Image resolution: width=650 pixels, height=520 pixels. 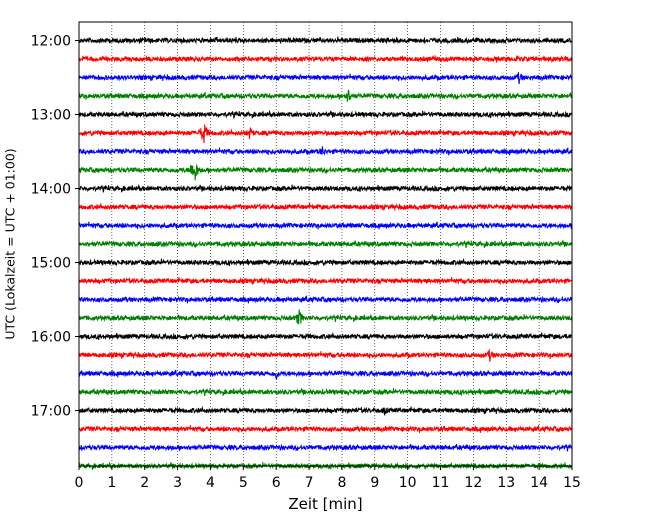 I want to click on y-tick-label: 16:00, so click(x=51, y=338).